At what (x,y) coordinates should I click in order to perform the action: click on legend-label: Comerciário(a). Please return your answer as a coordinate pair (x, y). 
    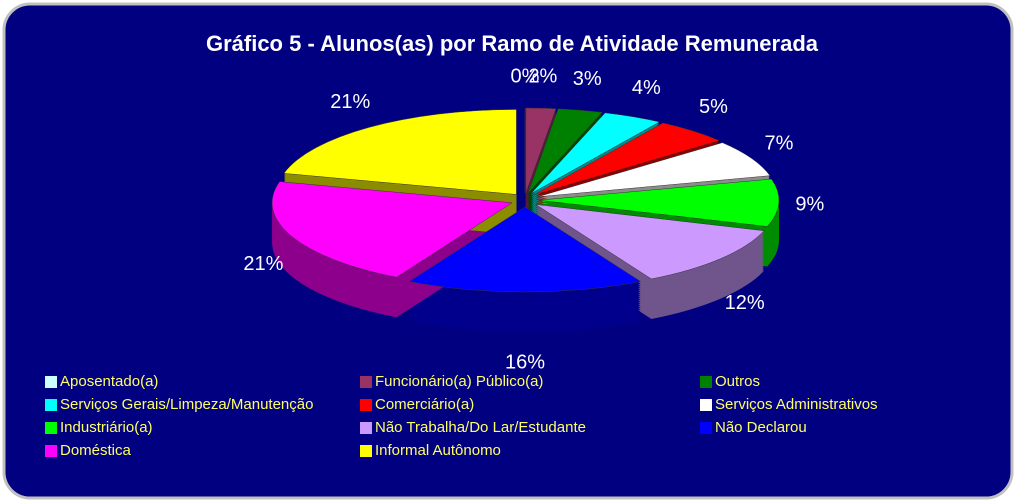
    Looking at the image, I should click on (424, 404).